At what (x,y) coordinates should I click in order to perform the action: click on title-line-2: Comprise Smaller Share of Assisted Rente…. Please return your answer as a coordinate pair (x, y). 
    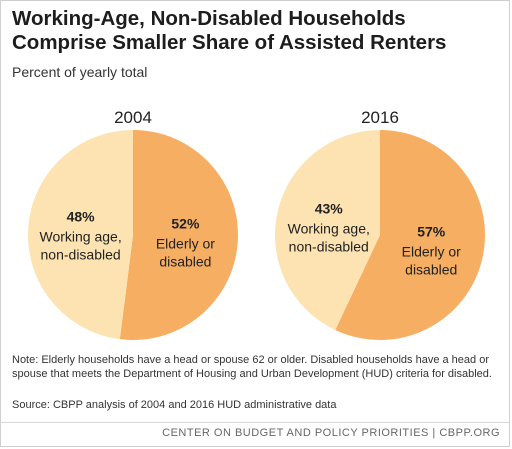
    Looking at the image, I should click on (229, 42).